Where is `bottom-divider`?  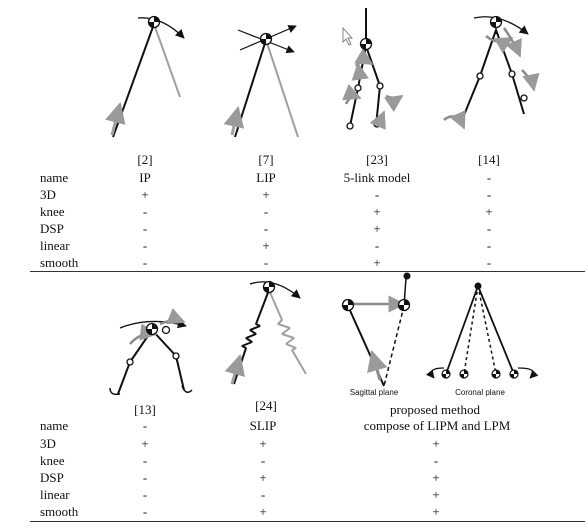
bottom-divider is located at coordinates (307, 521).